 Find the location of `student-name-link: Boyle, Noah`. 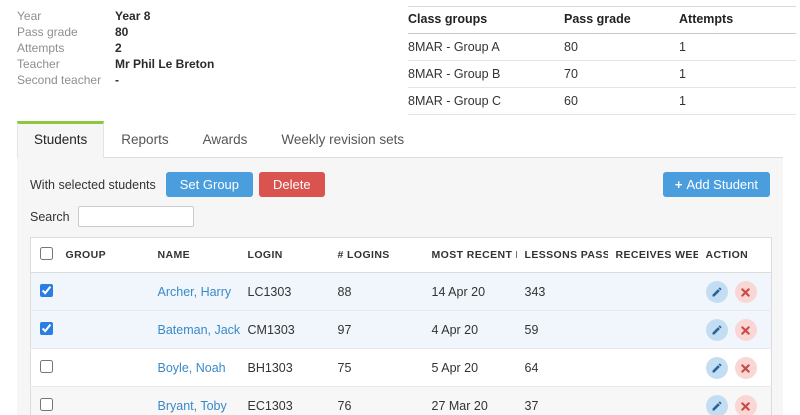

student-name-link: Boyle, Noah is located at coordinates (191, 368).